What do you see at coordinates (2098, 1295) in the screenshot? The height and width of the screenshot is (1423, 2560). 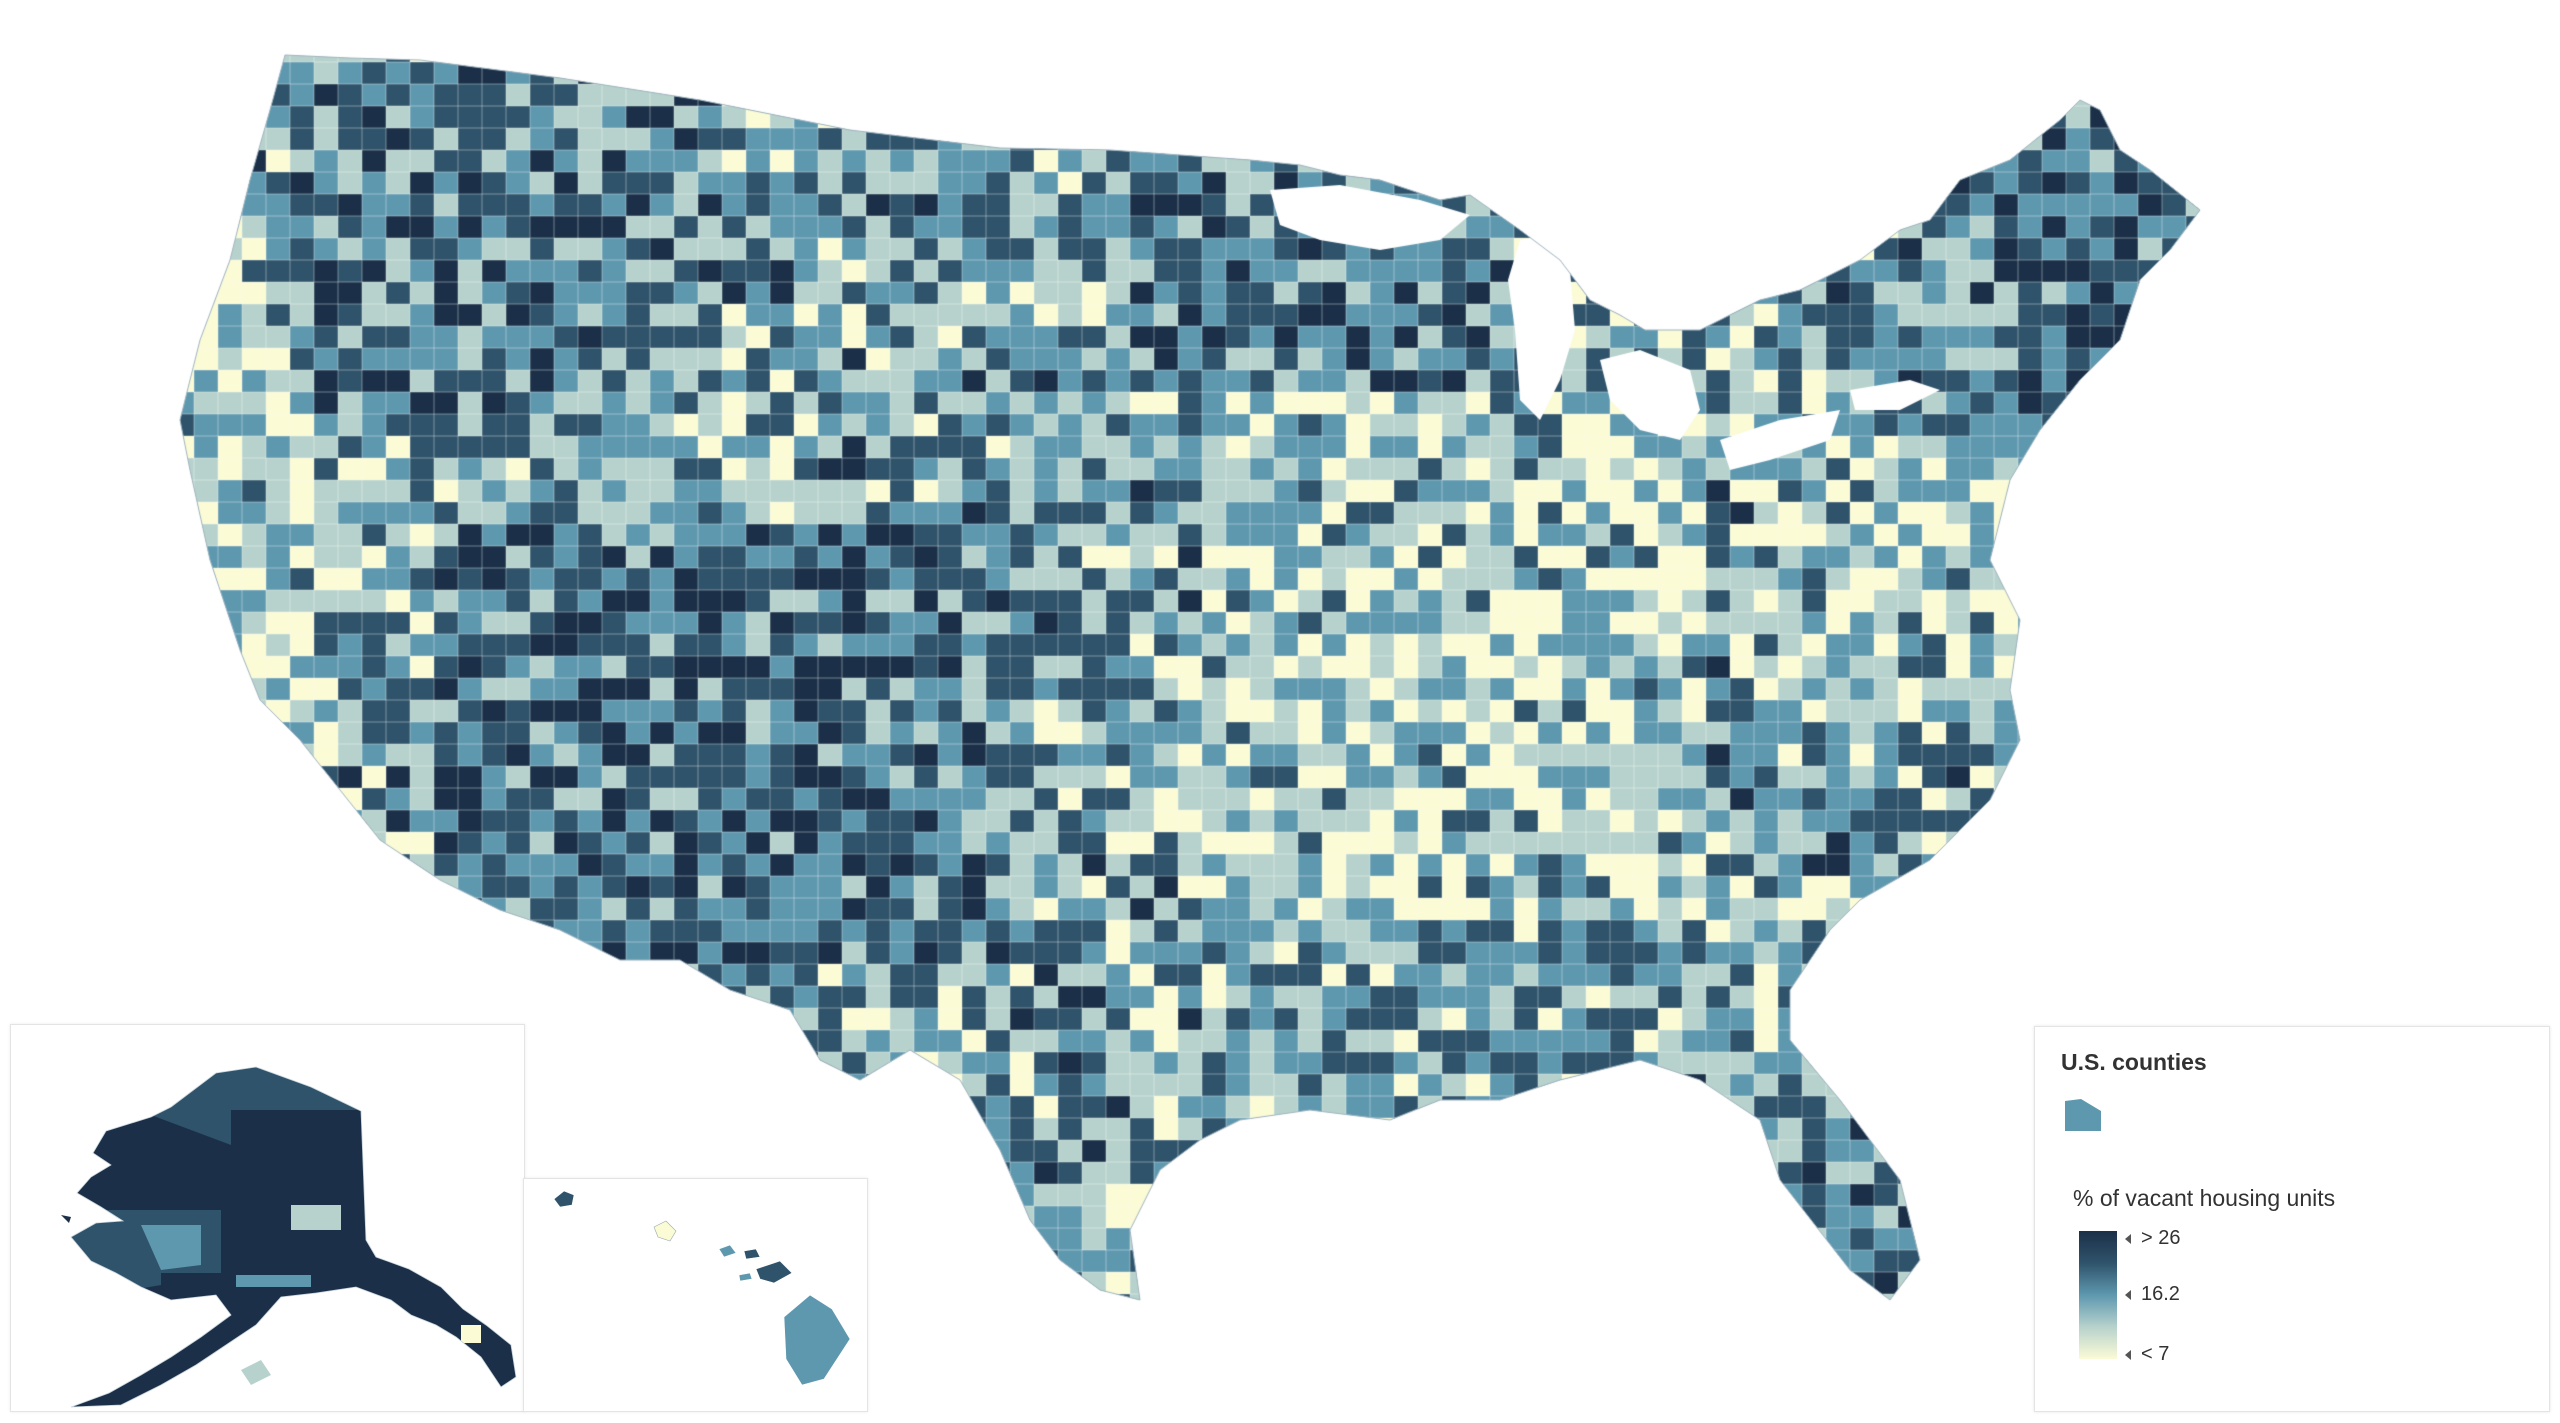 I see `color-ramp` at bounding box center [2098, 1295].